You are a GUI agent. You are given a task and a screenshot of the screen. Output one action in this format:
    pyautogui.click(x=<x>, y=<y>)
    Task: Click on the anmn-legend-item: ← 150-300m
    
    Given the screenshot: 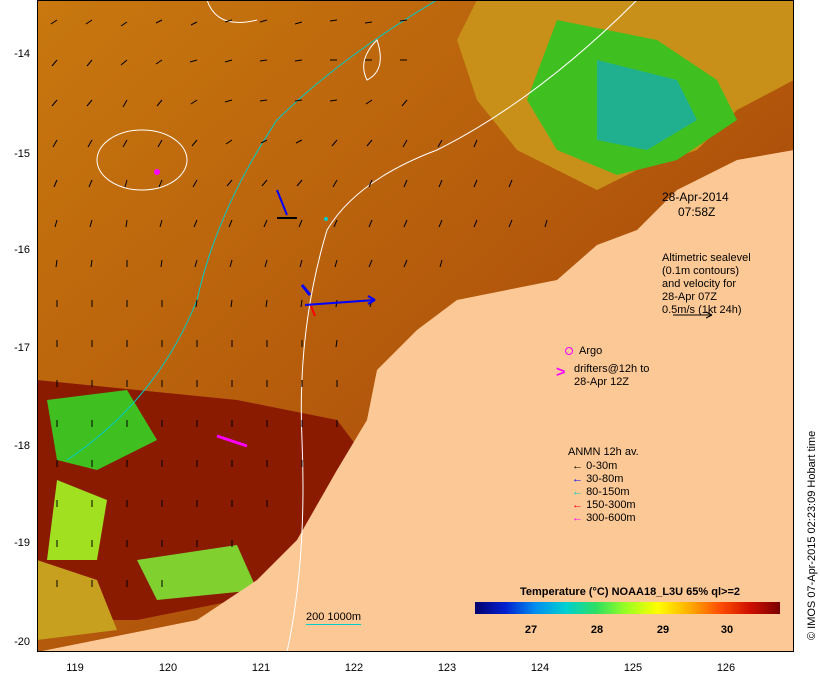 What is the action you would take?
    pyautogui.click(x=604, y=505)
    